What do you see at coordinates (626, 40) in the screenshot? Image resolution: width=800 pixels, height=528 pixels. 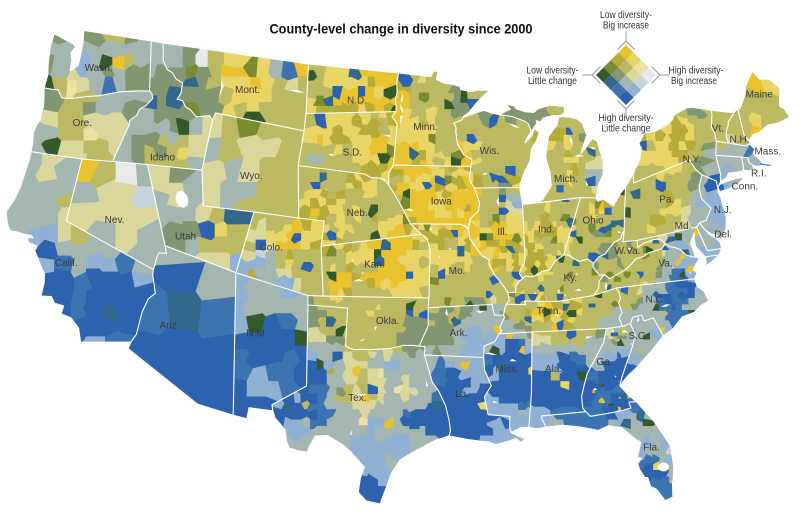 I see `legend-bracket-top` at bounding box center [626, 40].